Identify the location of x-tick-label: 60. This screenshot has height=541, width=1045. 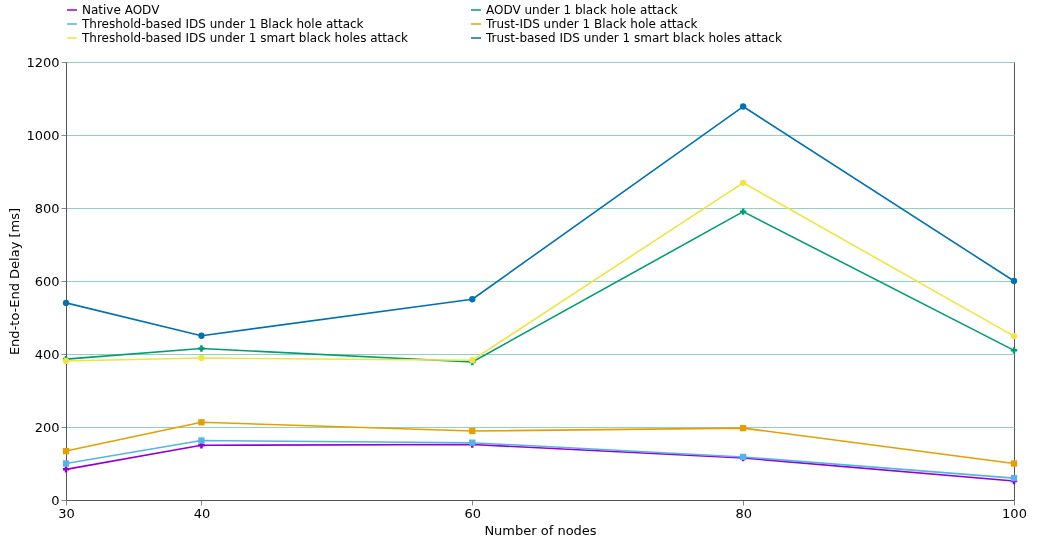
(473, 513).